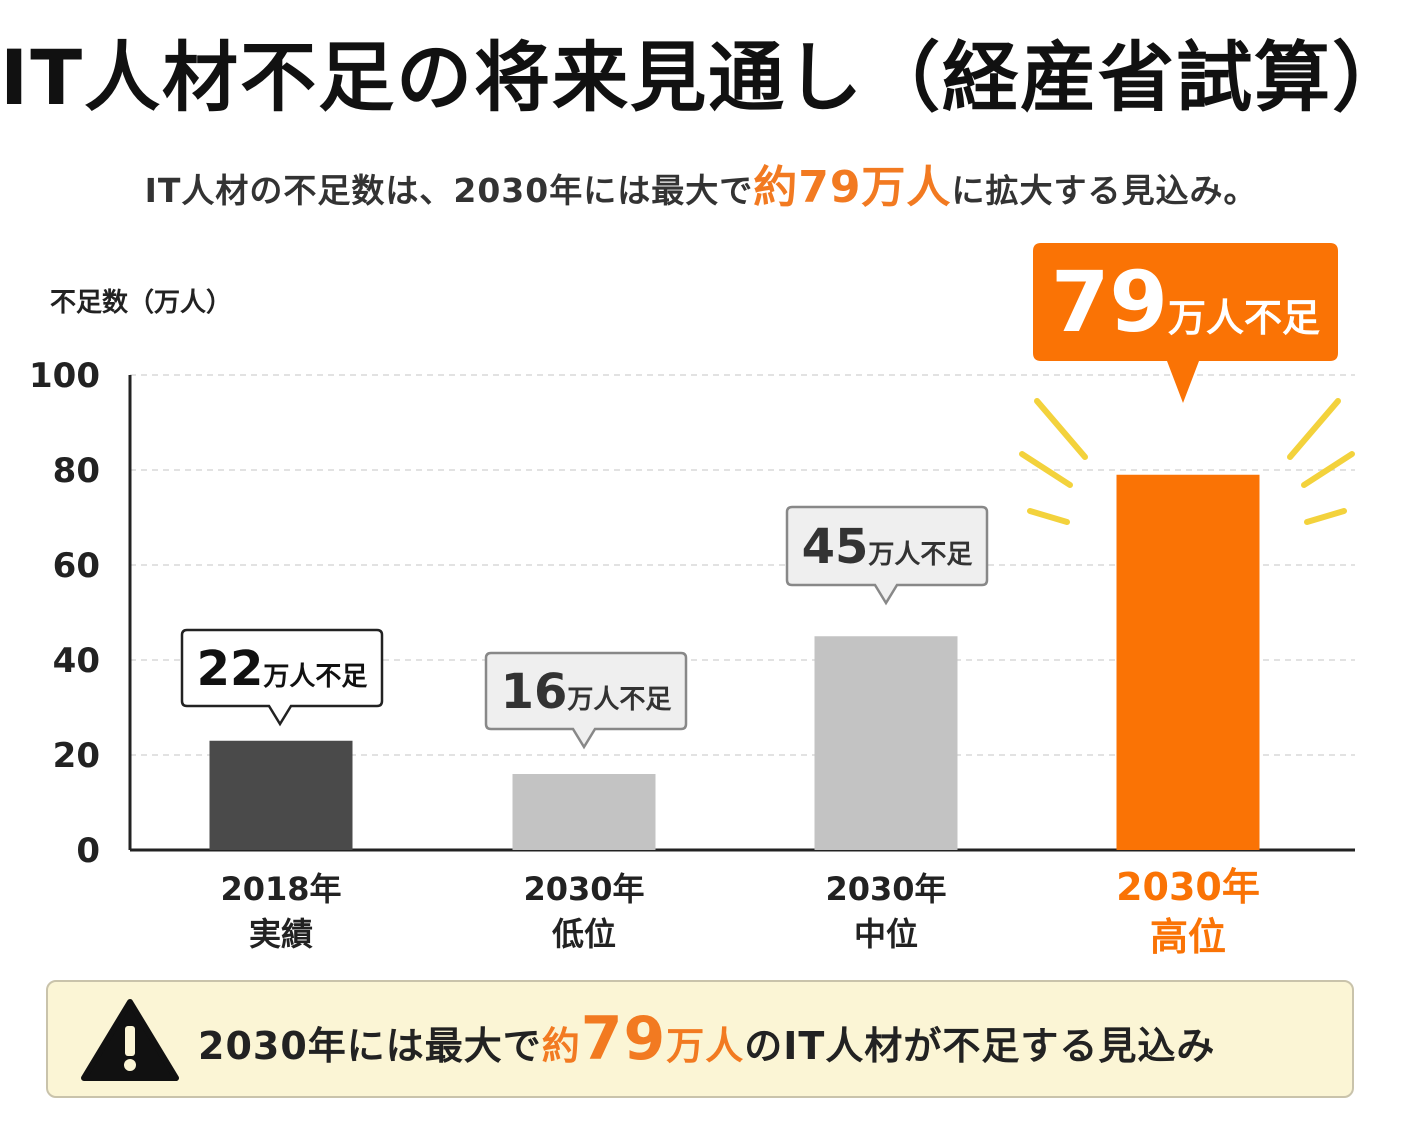 The image size is (1402, 1122). I want to click on footer-highlight-number: 79, so click(623, 1039).